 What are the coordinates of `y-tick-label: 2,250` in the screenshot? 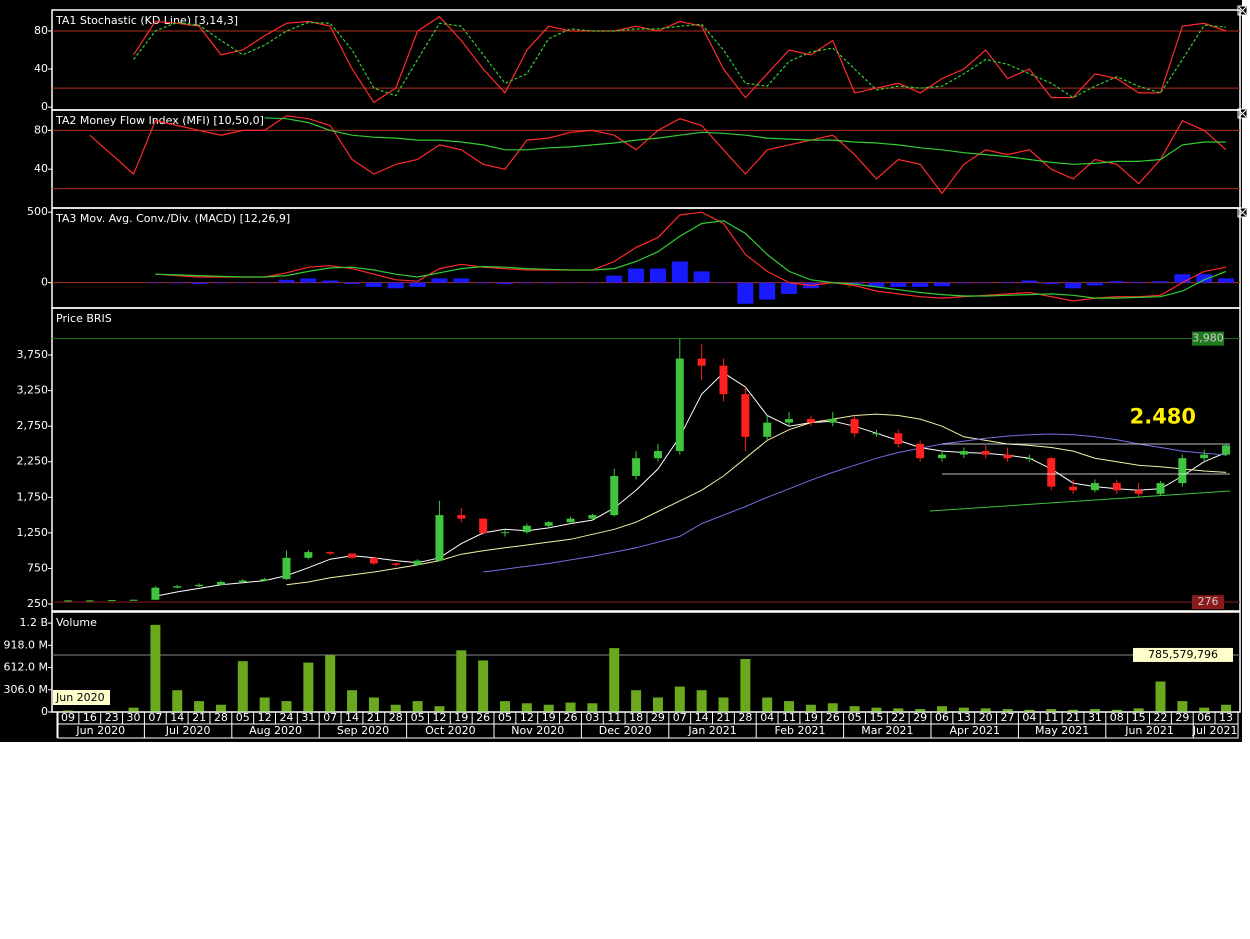 It's located at (33, 461).